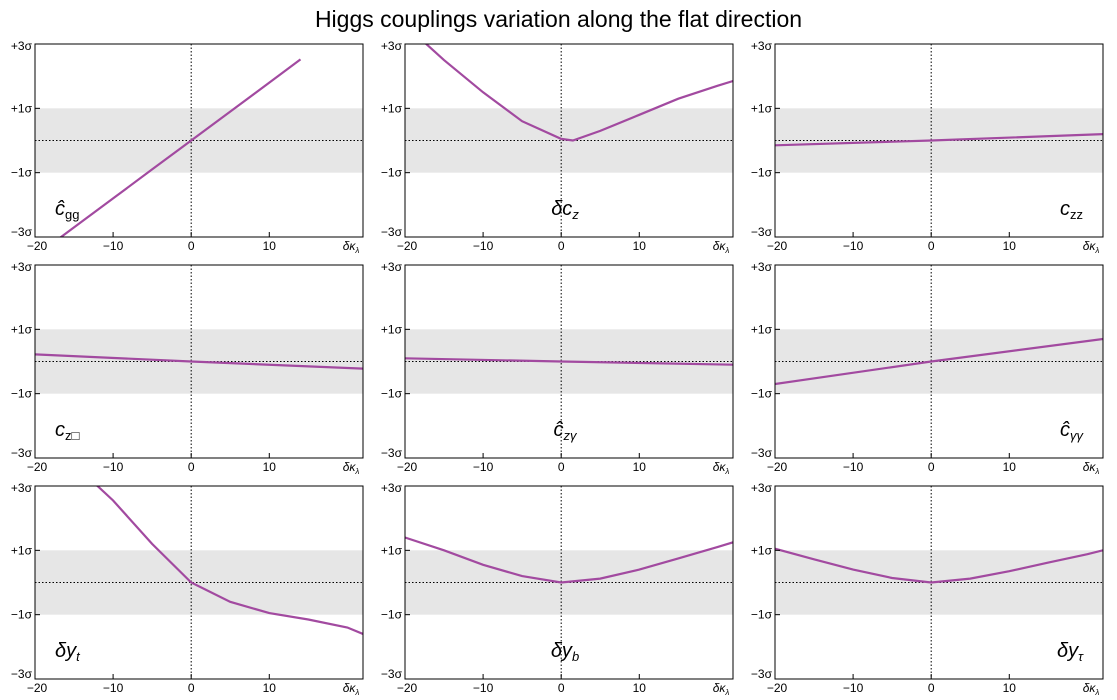 The image size is (1117, 700). What do you see at coordinates (1070, 652) in the screenshot?
I see `panel-label: δyτ` at bounding box center [1070, 652].